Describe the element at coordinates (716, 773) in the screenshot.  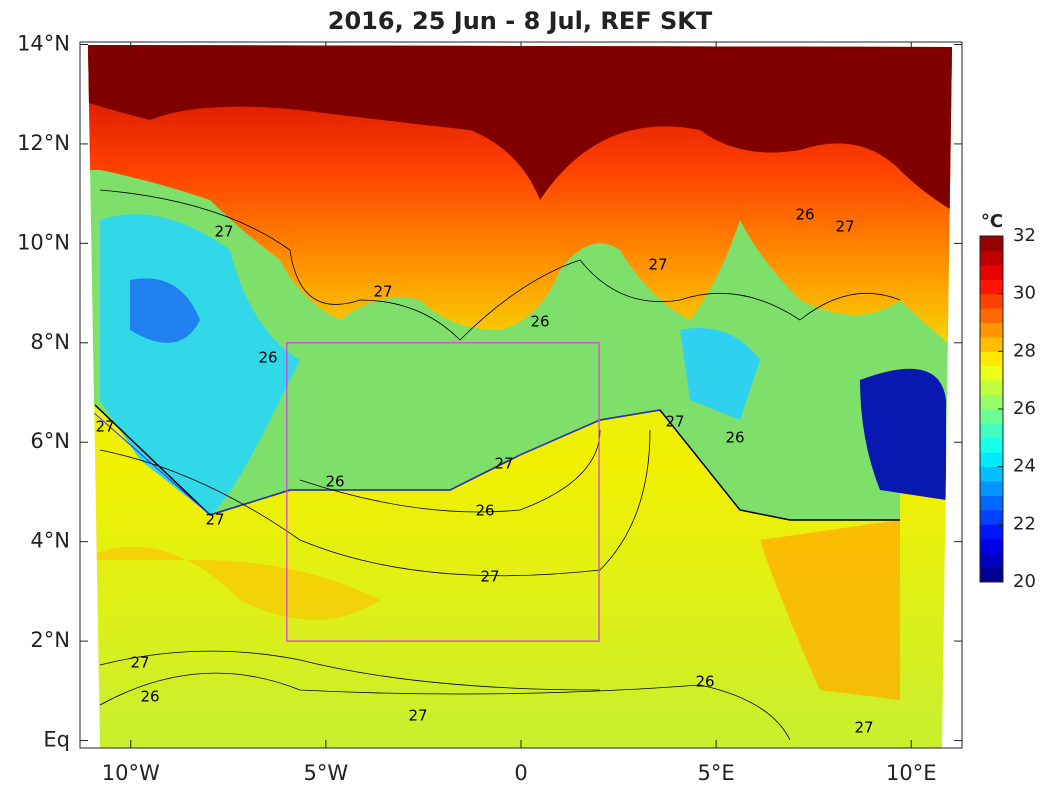
I see `x-tick-label: 5°E` at that location.